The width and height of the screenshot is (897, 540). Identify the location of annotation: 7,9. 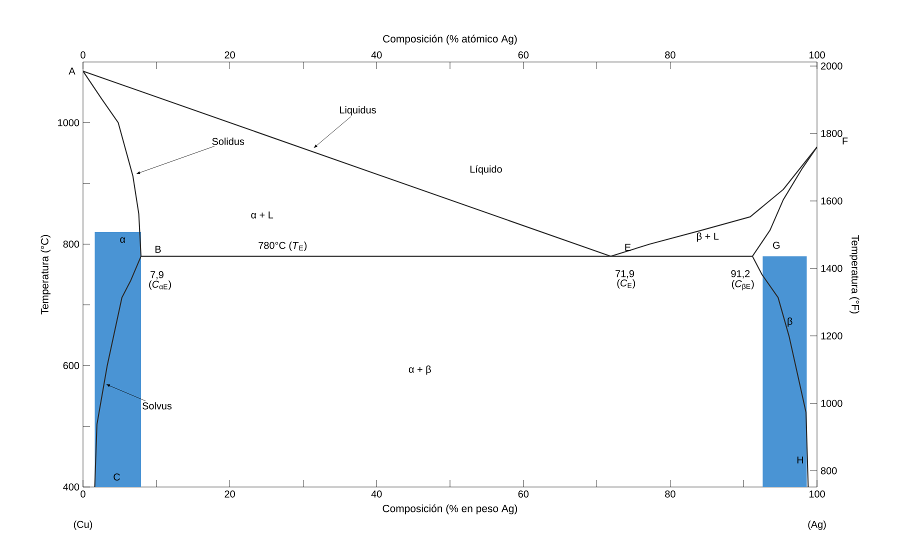
(157, 275).